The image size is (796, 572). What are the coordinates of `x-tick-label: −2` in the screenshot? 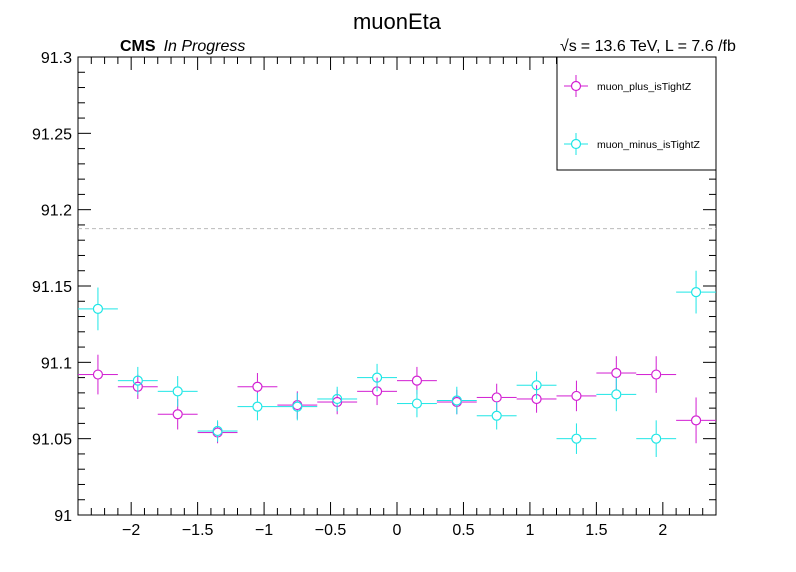 It's located at (131, 530).